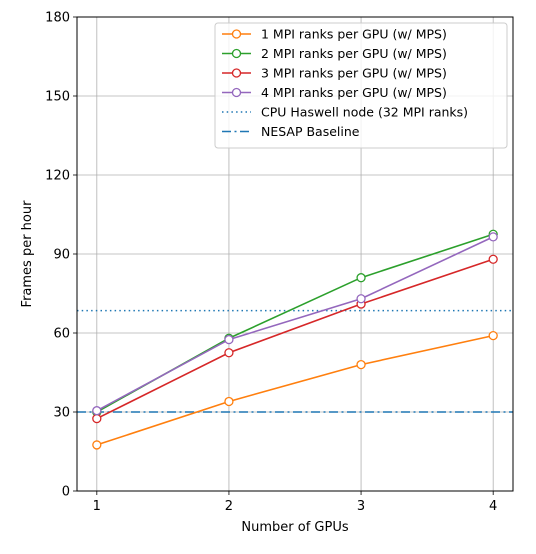 Image resolution: width=536 pixels, height=554 pixels. I want to click on legend-label: 2 MPI ranks per GPU (w/ MPS), so click(354, 53).